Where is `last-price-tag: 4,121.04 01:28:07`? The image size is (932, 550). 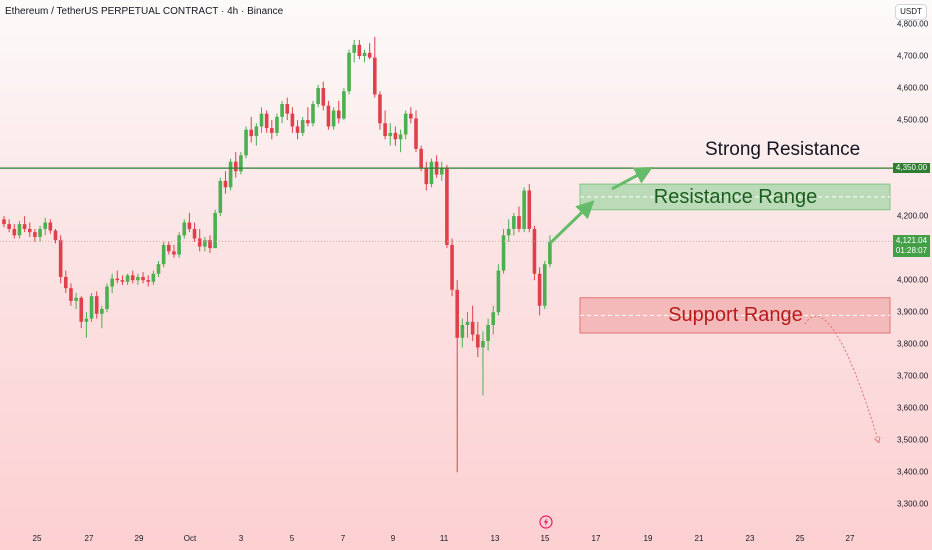 last-price-tag: 4,121.04 01:28:07 is located at coordinates (911, 246).